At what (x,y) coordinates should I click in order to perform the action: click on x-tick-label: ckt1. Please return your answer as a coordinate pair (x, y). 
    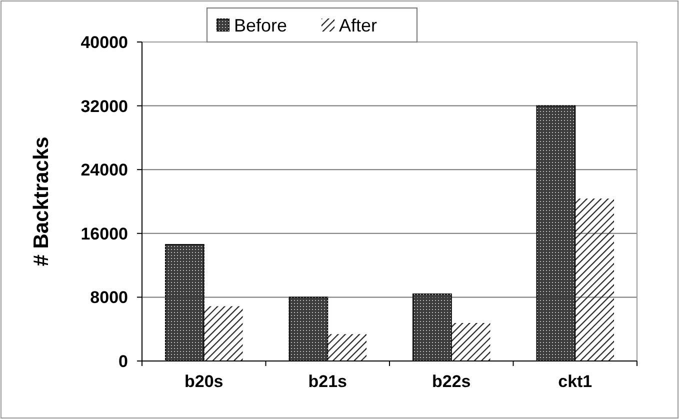
    Looking at the image, I should click on (575, 381).